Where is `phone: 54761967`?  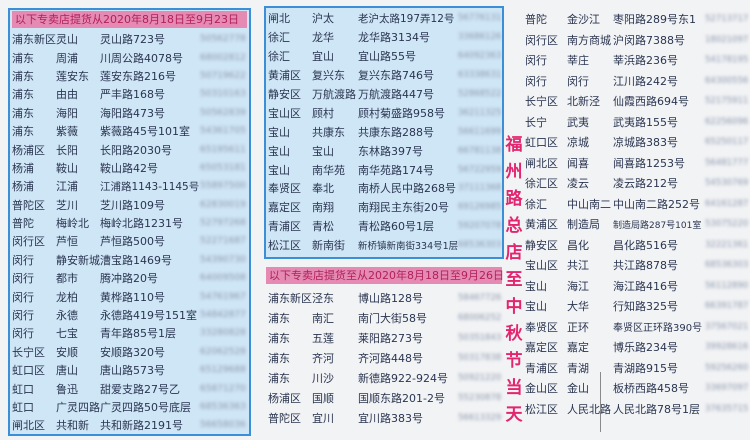 phone: 54761967 is located at coordinates (223, 296).